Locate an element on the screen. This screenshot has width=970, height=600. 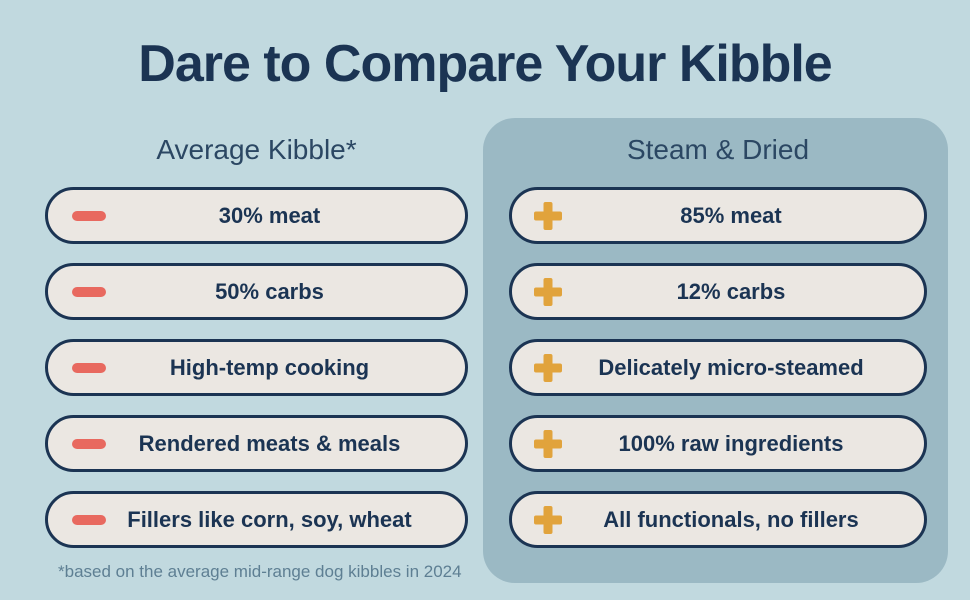
pill-label: 50% carbs is located at coordinates (269, 291).